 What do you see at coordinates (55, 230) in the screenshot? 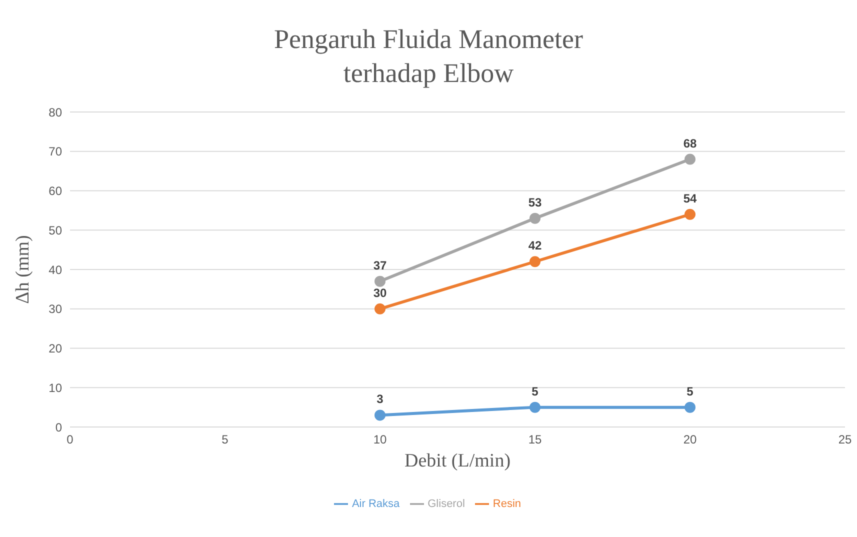
I see `y-tick-label: 50` at bounding box center [55, 230].